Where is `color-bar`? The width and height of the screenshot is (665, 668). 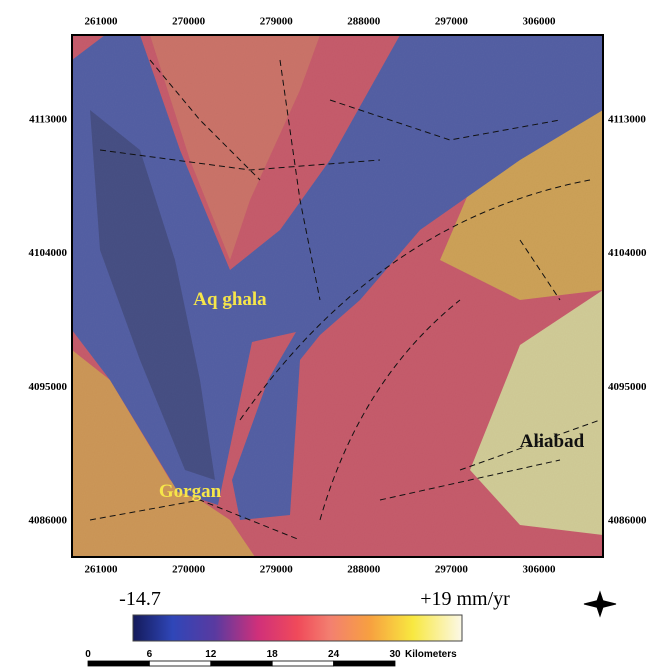
color-bar is located at coordinates (297, 628).